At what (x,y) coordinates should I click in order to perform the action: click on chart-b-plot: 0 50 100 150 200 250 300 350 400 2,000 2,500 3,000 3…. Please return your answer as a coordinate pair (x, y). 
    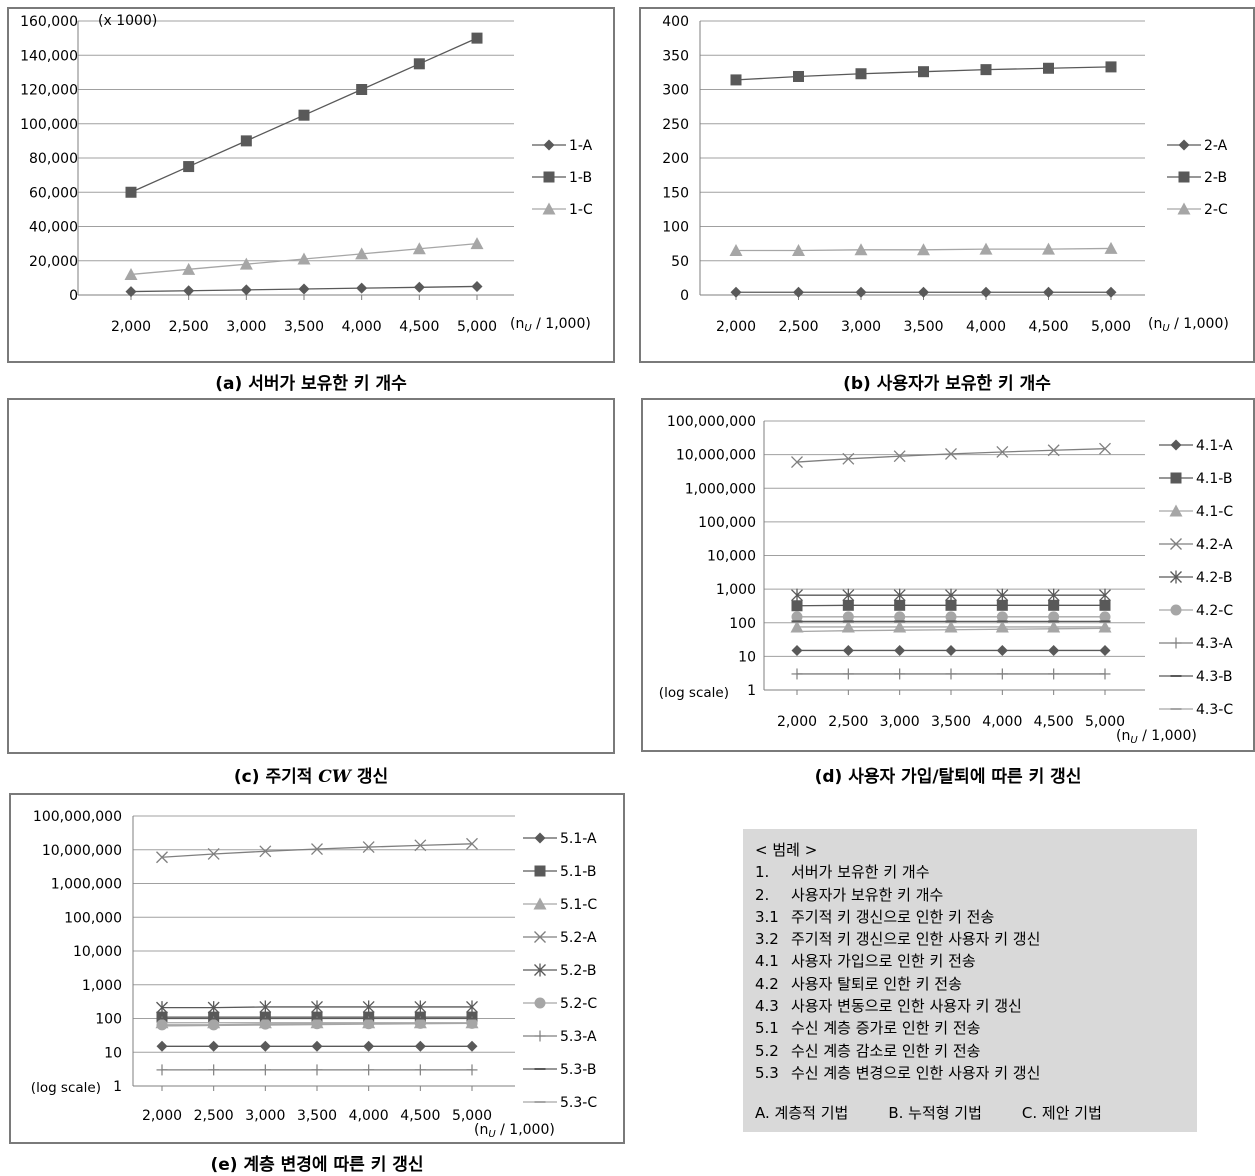
    Looking at the image, I should click on (945, 174).